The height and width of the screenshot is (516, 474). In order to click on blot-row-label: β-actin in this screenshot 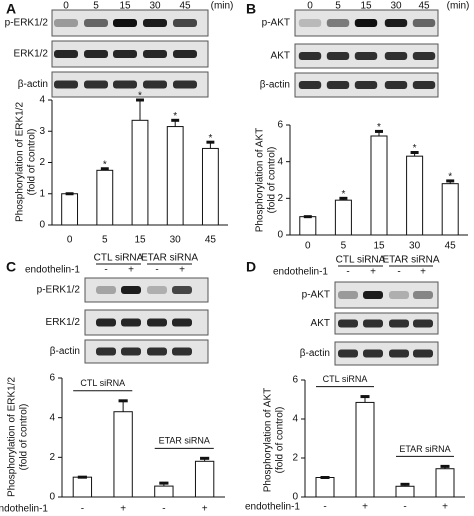, I will do `click(33, 84)`.